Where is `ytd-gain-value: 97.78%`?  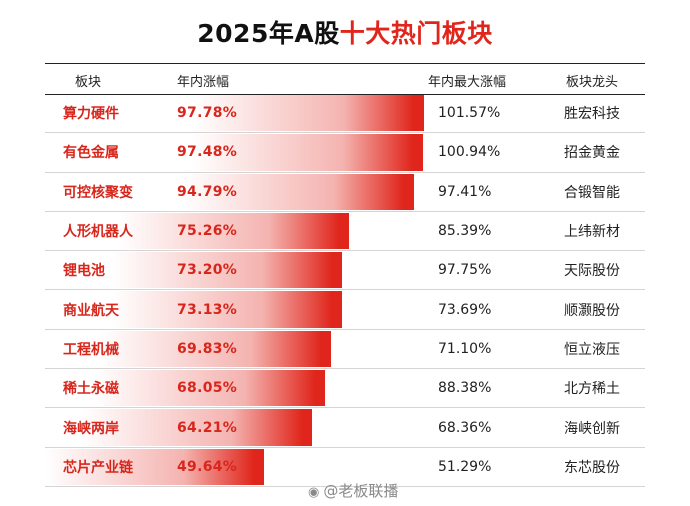
ytd-gain-value: 97.78% is located at coordinates (207, 113).